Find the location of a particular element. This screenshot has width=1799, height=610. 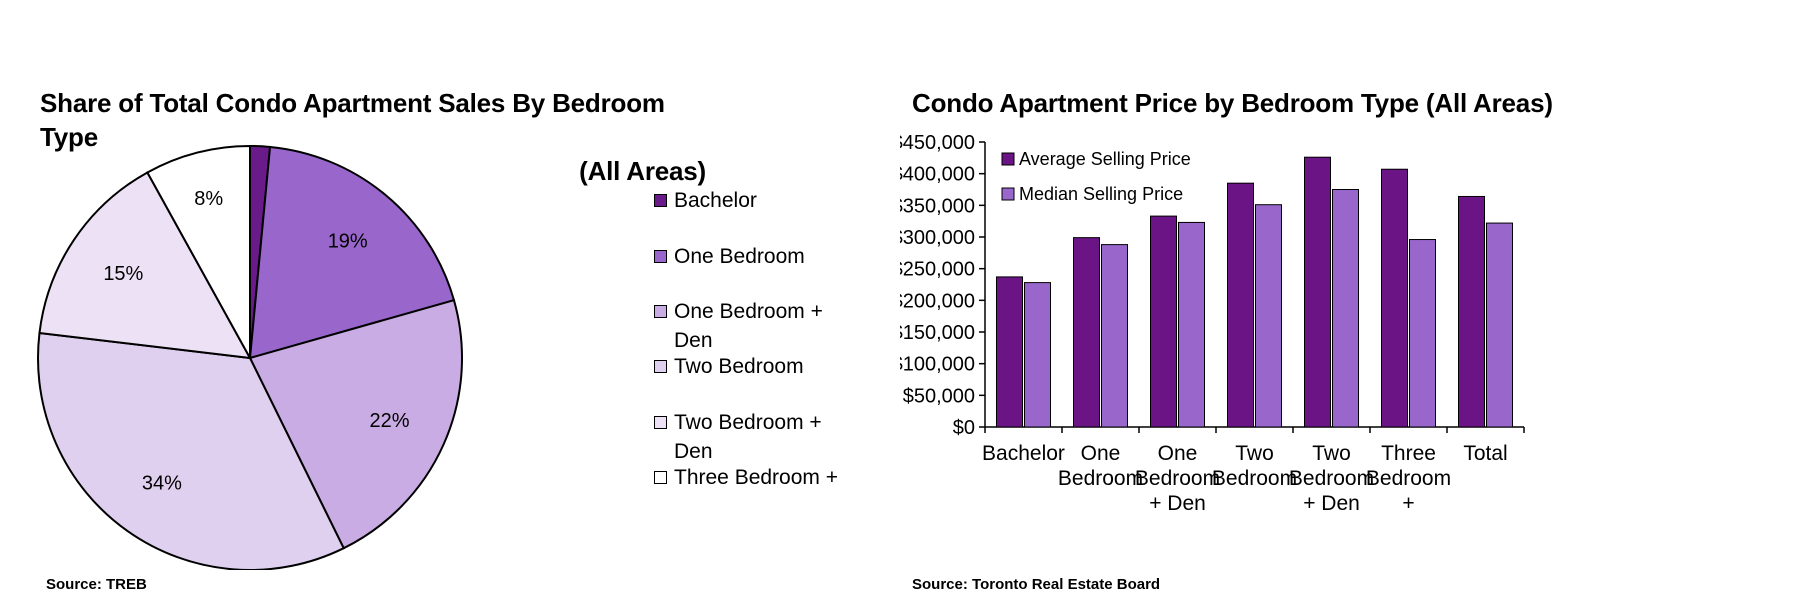

pie-legend-label: Bachelor is located at coordinates (715, 200).